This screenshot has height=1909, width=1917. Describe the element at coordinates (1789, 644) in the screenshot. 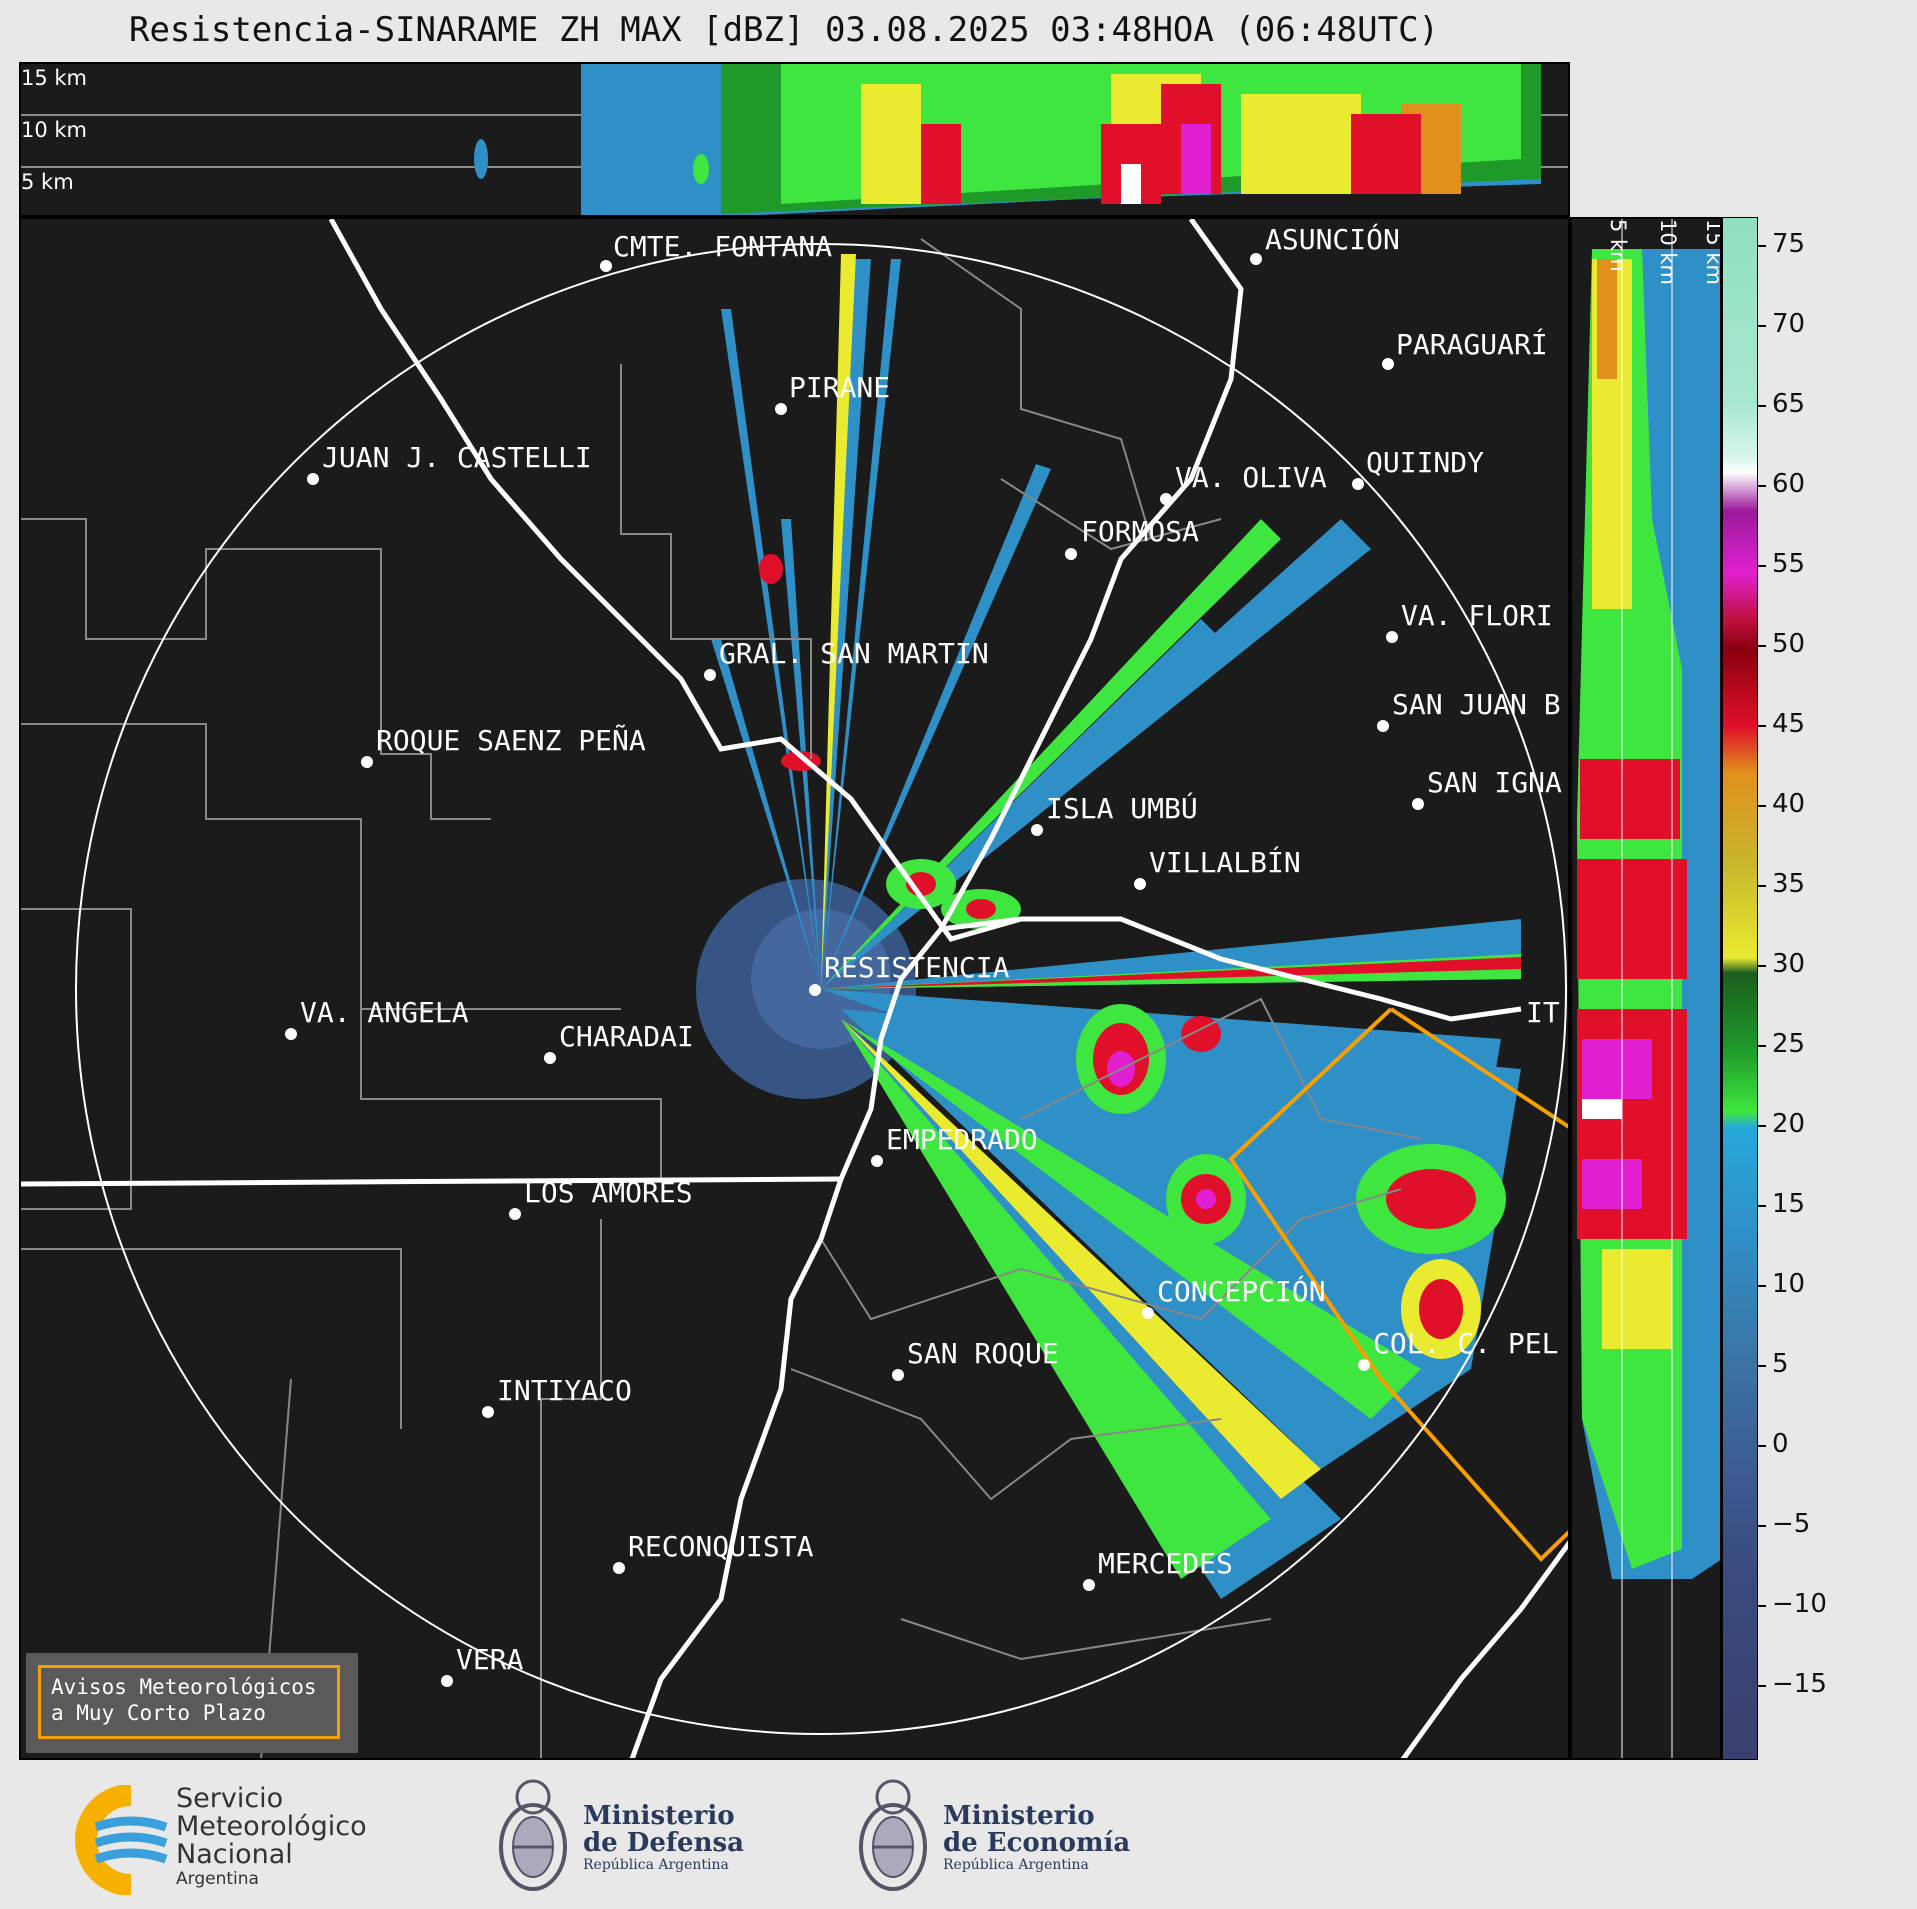

I see `colorbar-label: 50` at that location.